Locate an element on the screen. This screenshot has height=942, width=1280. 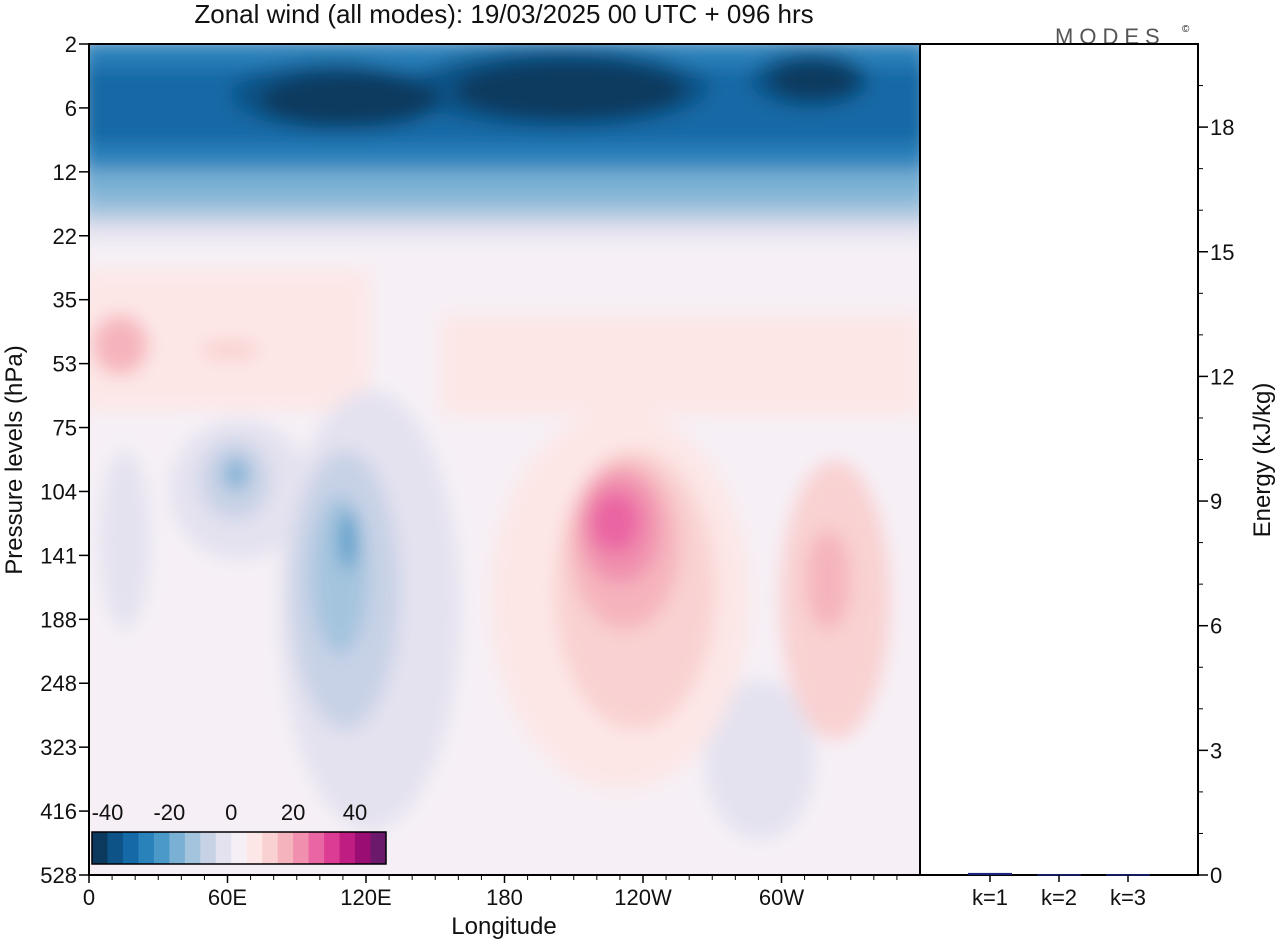
y-axis-label: Pressure levels (hPa) is located at coordinates (14, 459).